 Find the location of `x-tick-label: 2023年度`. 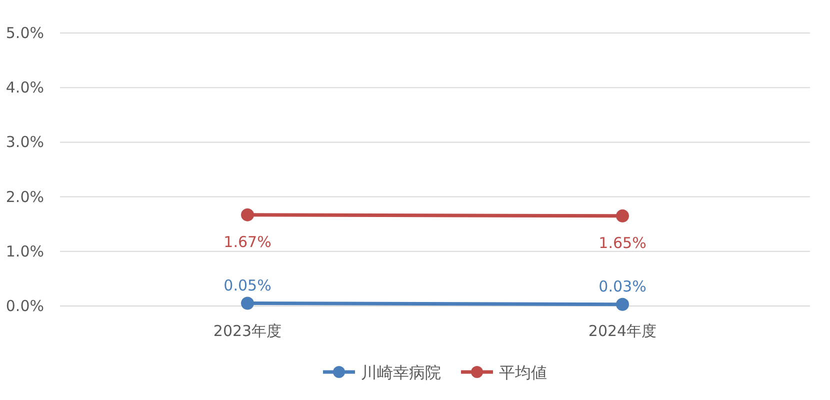

x-tick-label: 2023年度 is located at coordinates (247, 331).